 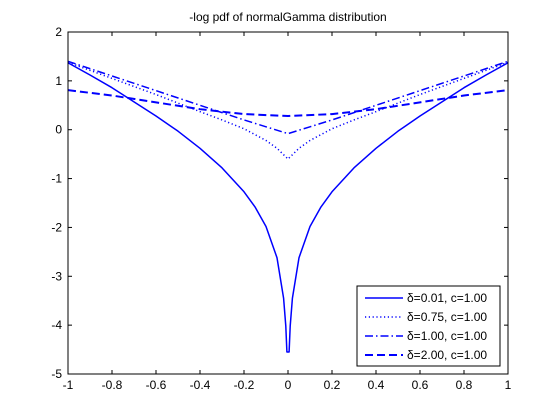 I want to click on y-tick-label: 1, so click(x=58, y=81).